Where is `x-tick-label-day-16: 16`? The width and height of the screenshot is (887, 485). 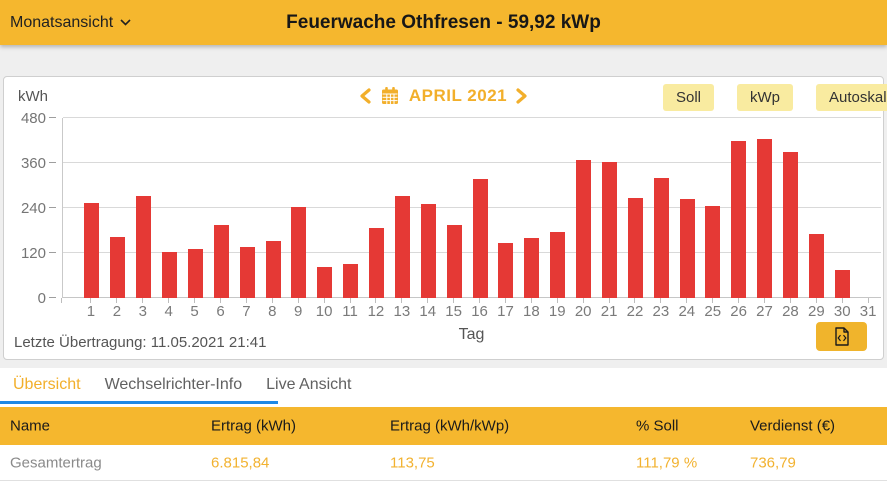
x-tick-label-day-16: 16 is located at coordinates (479, 311).